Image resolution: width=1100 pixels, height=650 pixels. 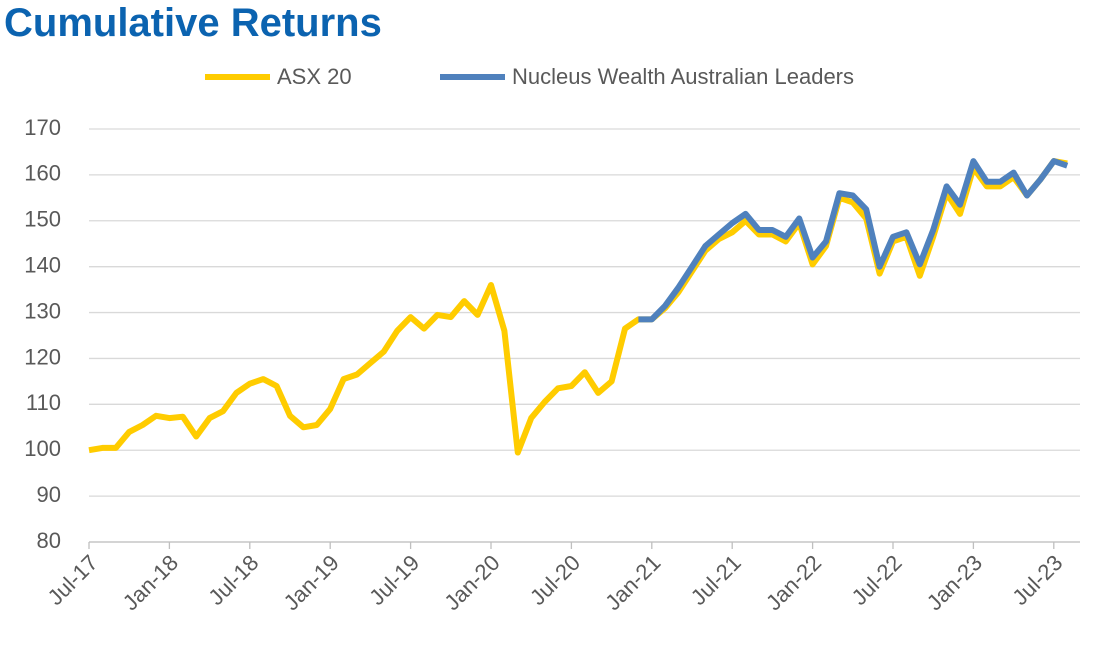 I want to click on x-tick-label: Jan-18, so click(x=150, y=582).